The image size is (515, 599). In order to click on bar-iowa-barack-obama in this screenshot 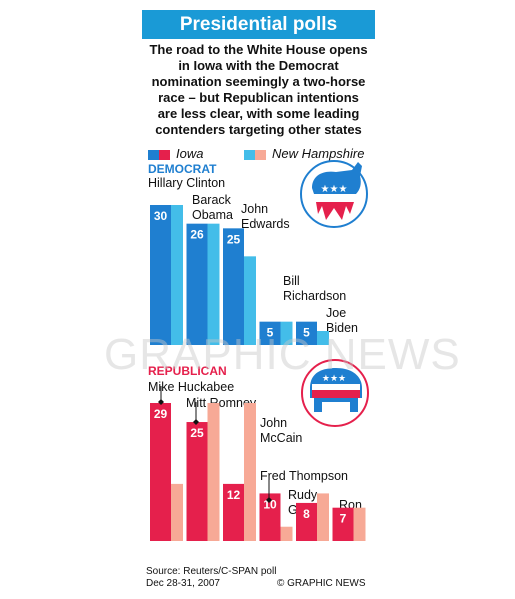, I will do `click(197, 284)`.